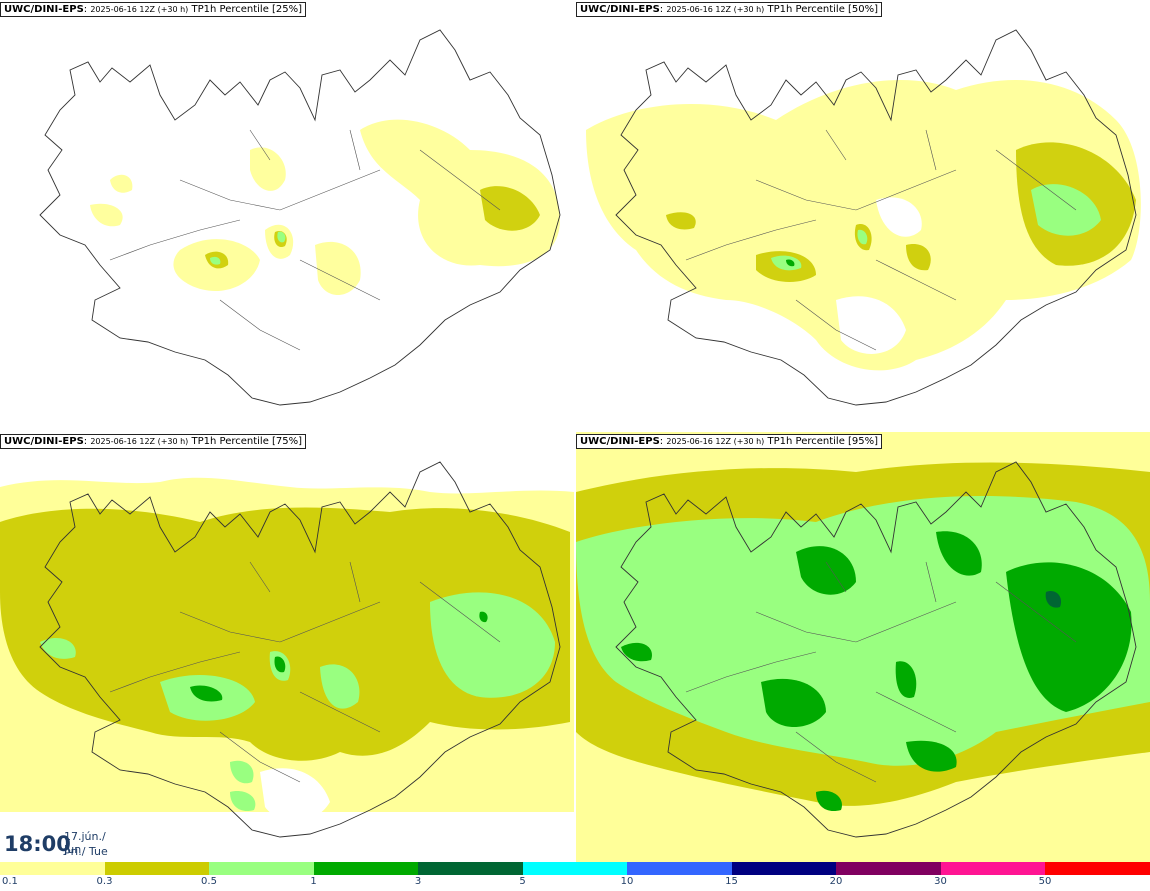 Image resolution: width=1150 pixels, height=891 pixels. I want to click on legend-label: 0.5, so click(209, 881).